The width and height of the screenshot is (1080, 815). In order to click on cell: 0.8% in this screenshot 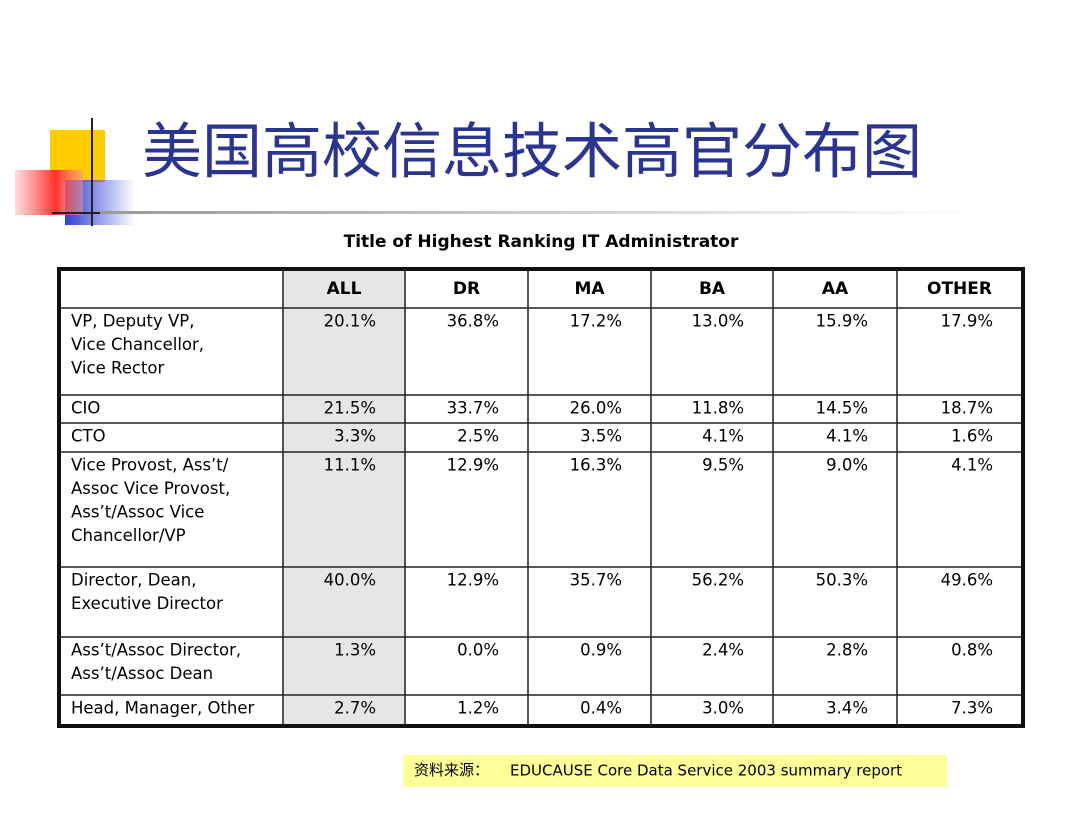, I will do `click(972, 650)`.